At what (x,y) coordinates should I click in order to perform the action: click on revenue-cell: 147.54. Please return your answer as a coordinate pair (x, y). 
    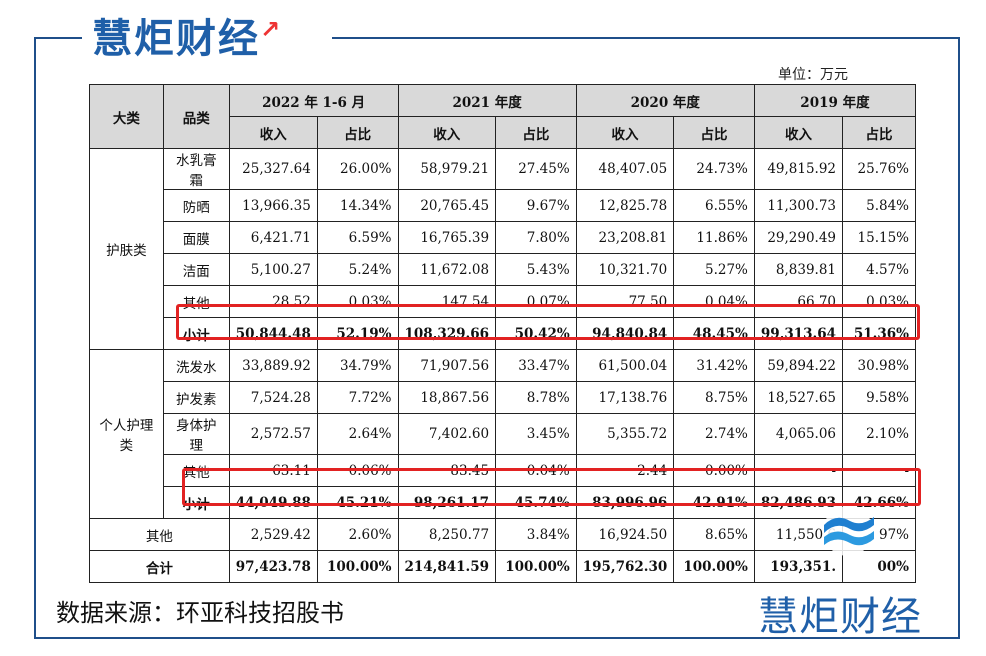
    Looking at the image, I should click on (447, 301).